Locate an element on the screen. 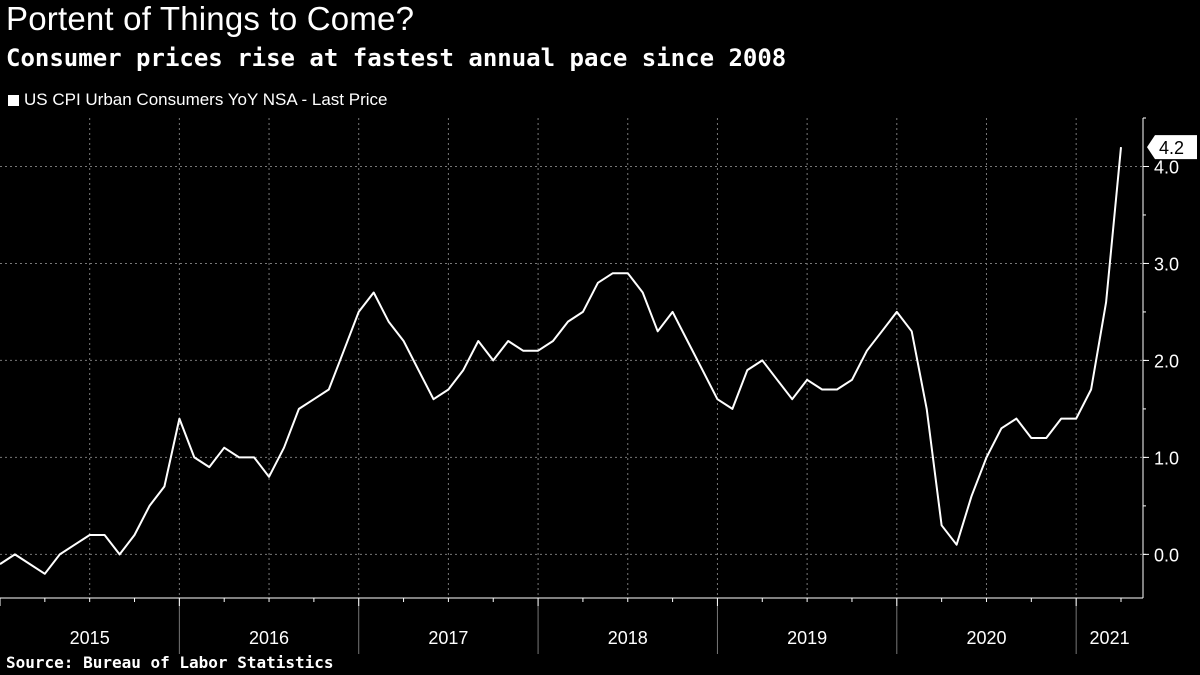 Image resolution: width=1200 pixels, height=675 pixels. y-tick-label: 2.0 is located at coordinates (1166, 361).